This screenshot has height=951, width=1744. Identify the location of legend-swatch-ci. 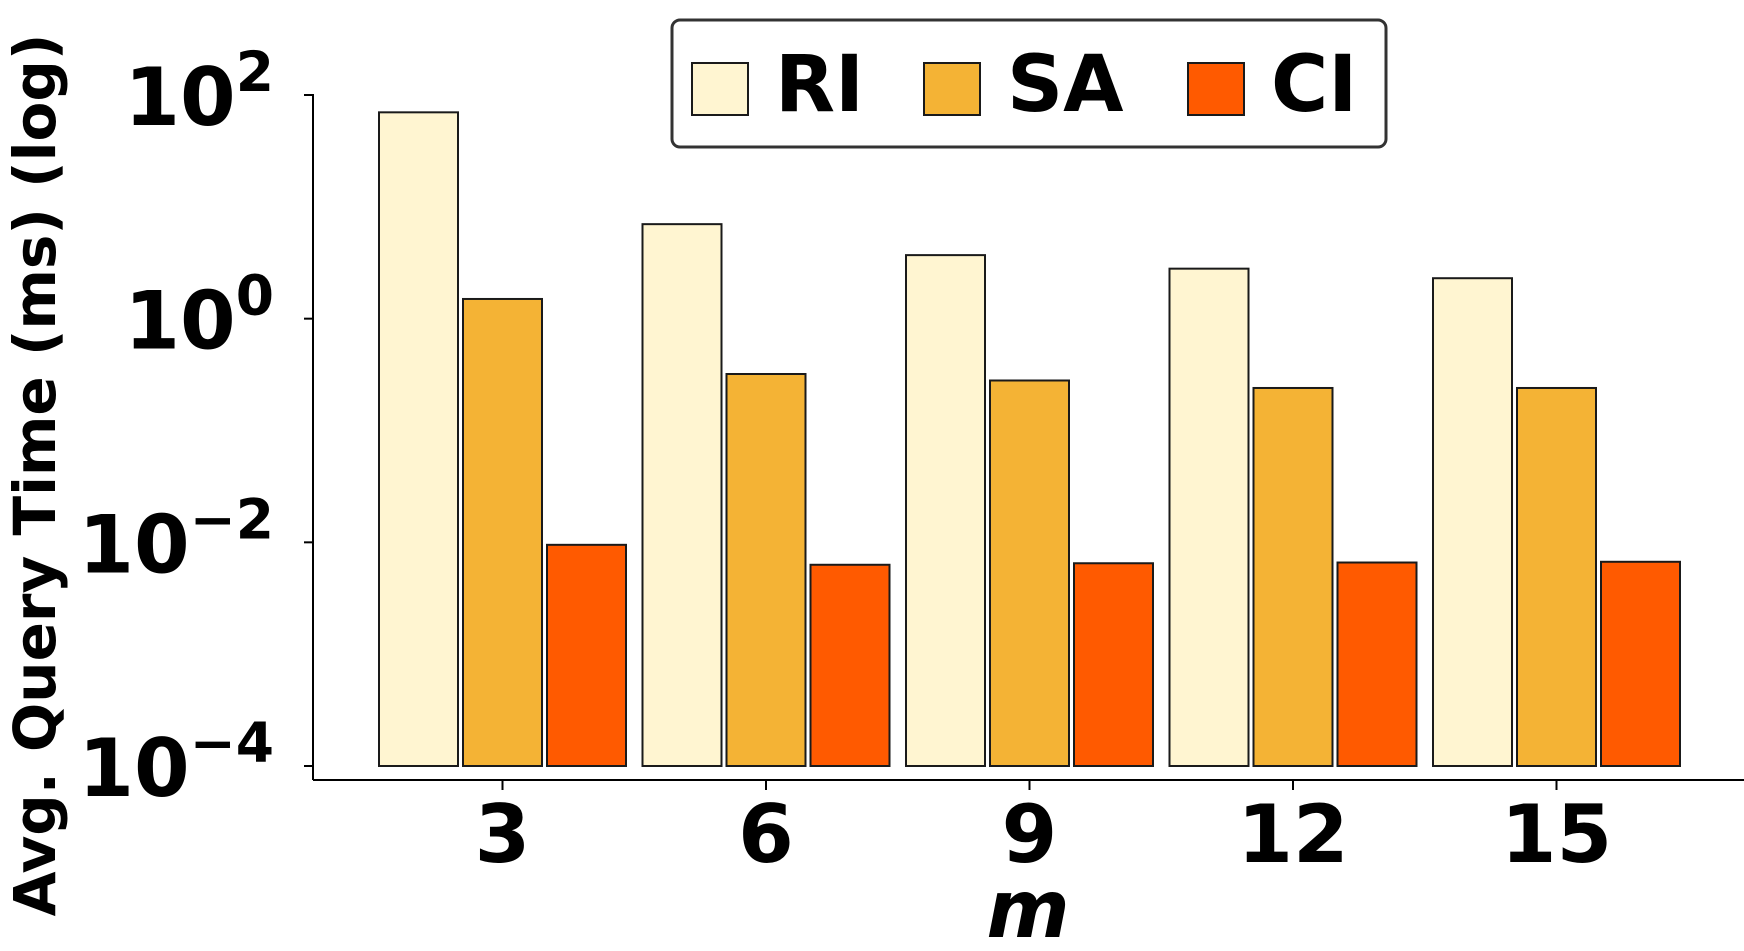
(1216, 89).